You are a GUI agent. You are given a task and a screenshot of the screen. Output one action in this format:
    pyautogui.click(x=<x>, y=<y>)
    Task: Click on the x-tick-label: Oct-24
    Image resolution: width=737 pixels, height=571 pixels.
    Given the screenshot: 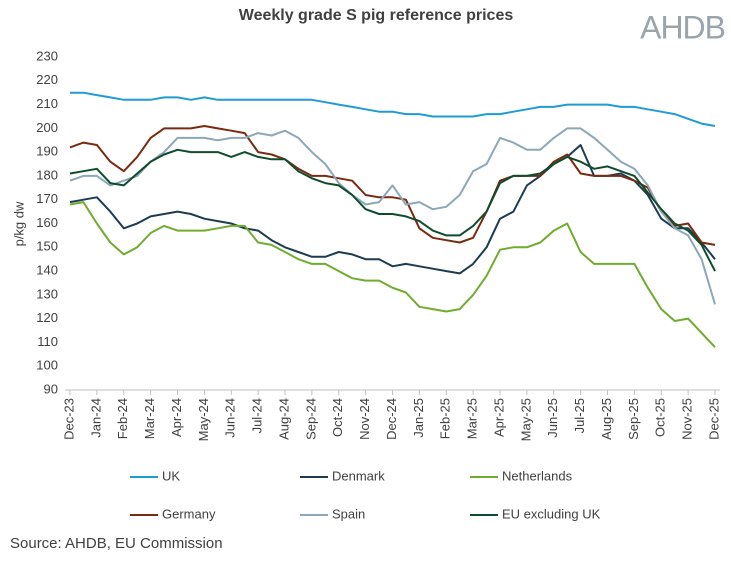 What is the action you would take?
    pyautogui.click(x=337, y=417)
    